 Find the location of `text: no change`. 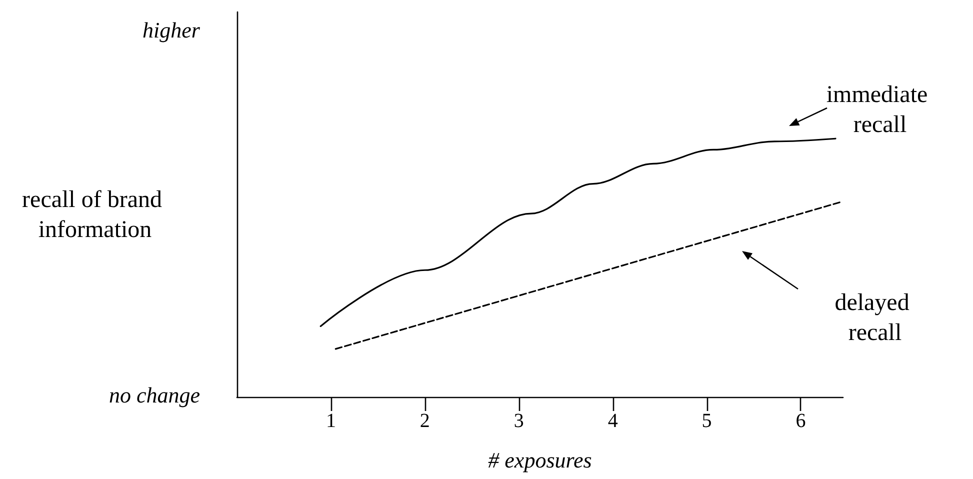

text: no change is located at coordinates (154, 395).